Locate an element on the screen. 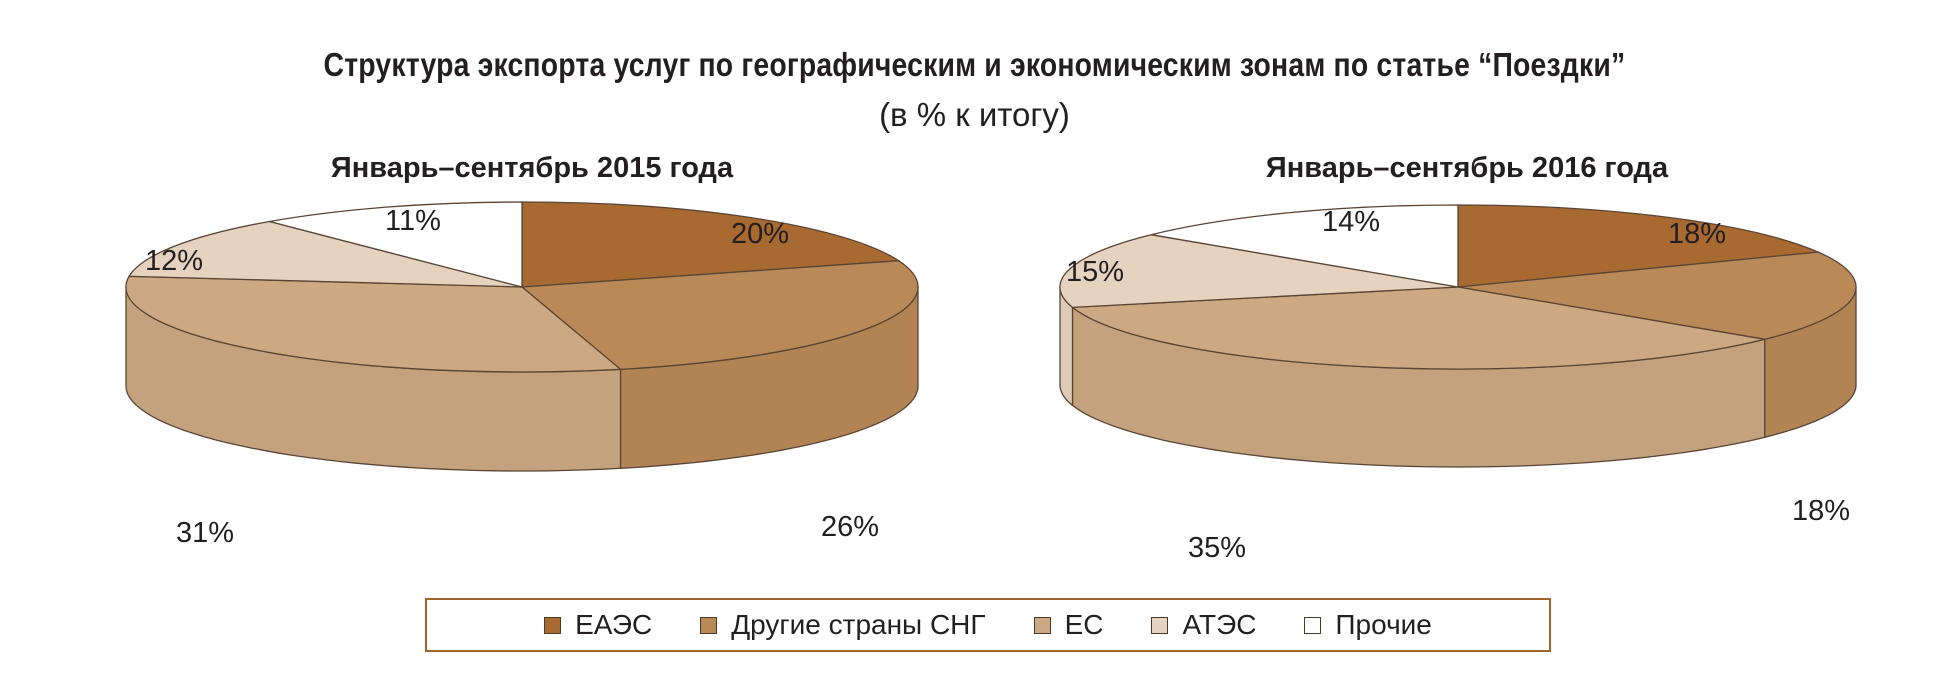 This screenshot has width=1949, height=675. data-label: 12% is located at coordinates (174, 261).